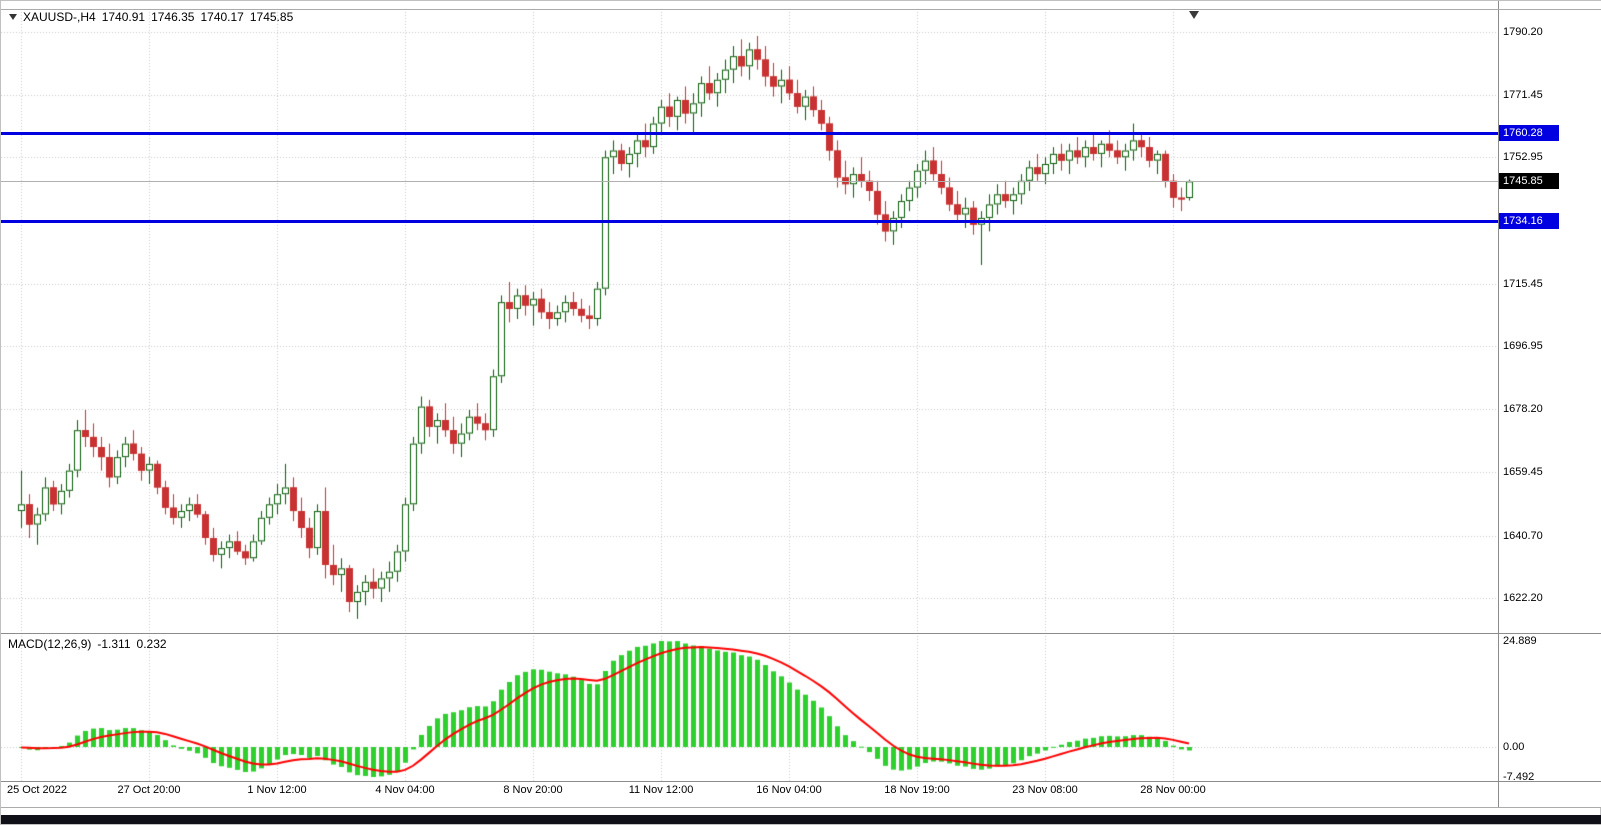  What do you see at coordinates (1523, 95) in the screenshot?
I see `price-axis-label: 1771.45` at bounding box center [1523, 95].